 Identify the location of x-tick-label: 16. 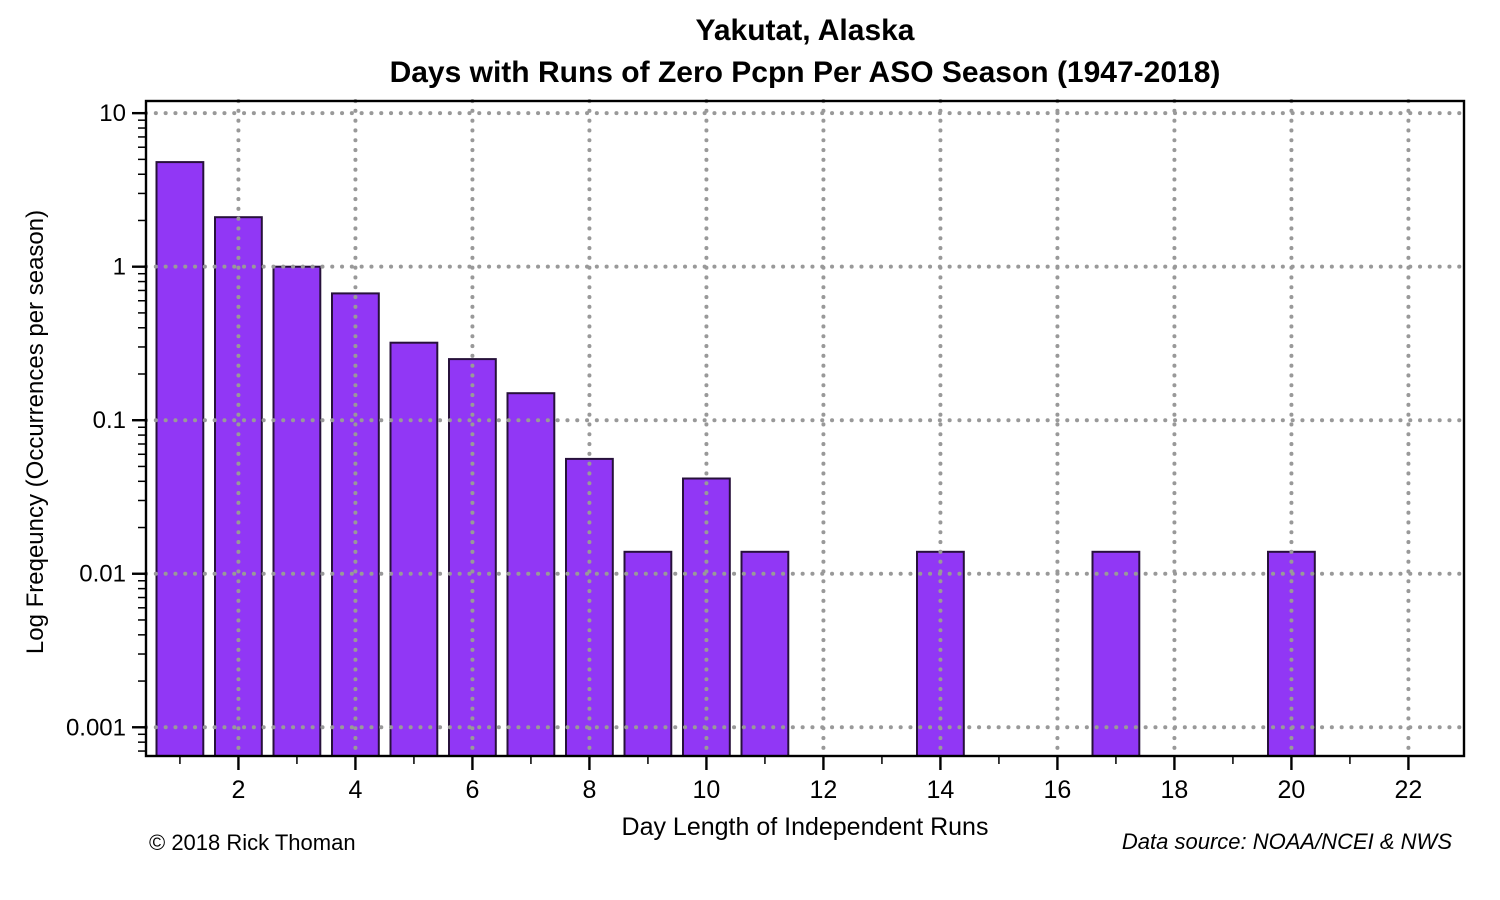
(1058, 790).